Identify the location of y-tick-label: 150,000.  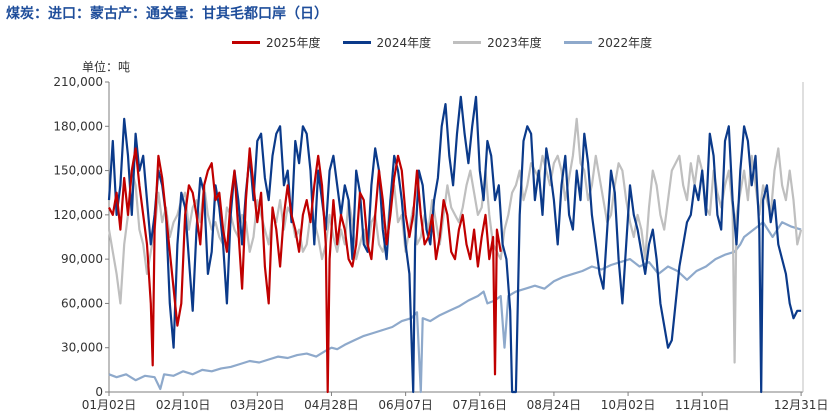
(78, 171).